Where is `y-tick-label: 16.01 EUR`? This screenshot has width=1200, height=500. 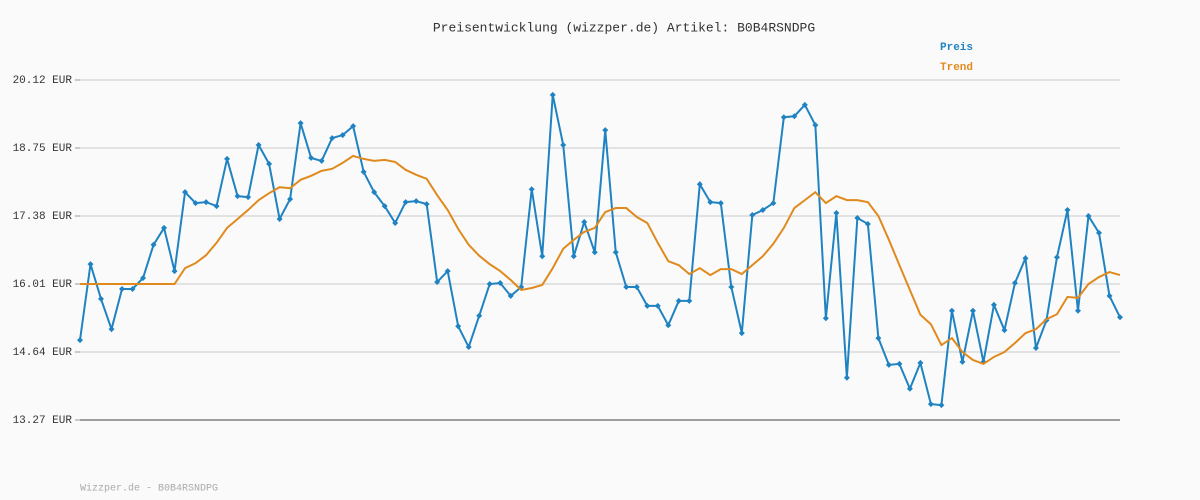
y-tick-label: 16.01 EUR is located at coordinates (43, 285).